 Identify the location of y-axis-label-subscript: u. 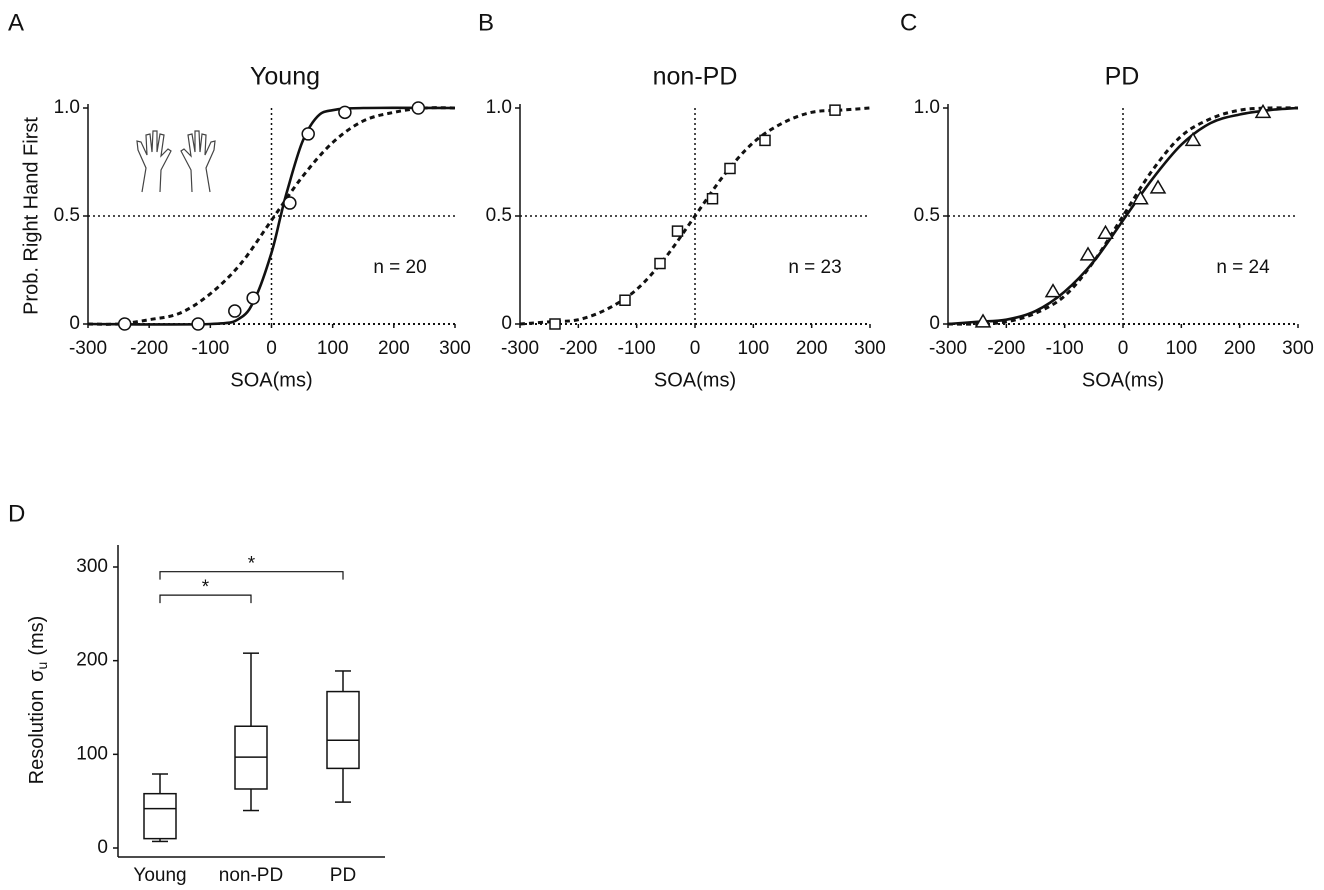
(42, 666).